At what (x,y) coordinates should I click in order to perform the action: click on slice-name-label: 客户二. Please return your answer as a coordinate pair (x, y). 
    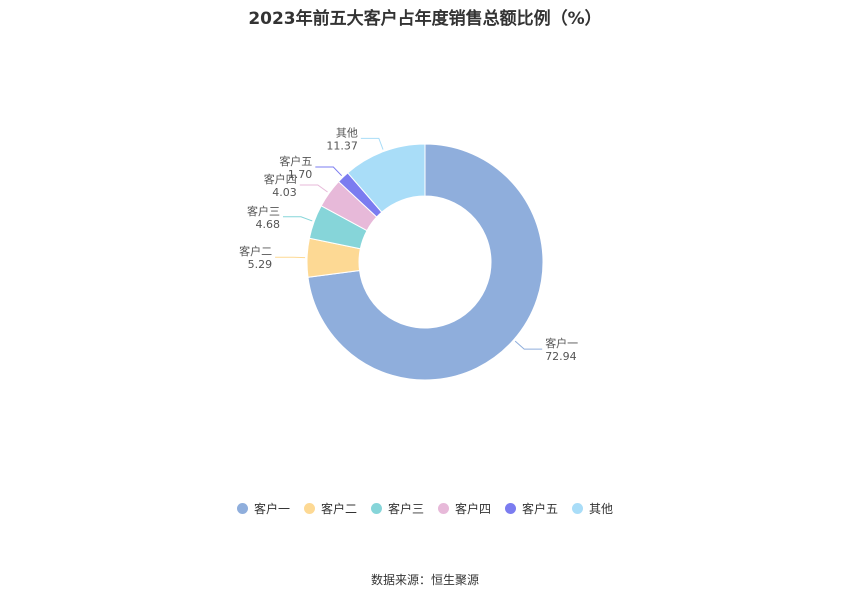
    Looking at the image, I should click on (255, 251).